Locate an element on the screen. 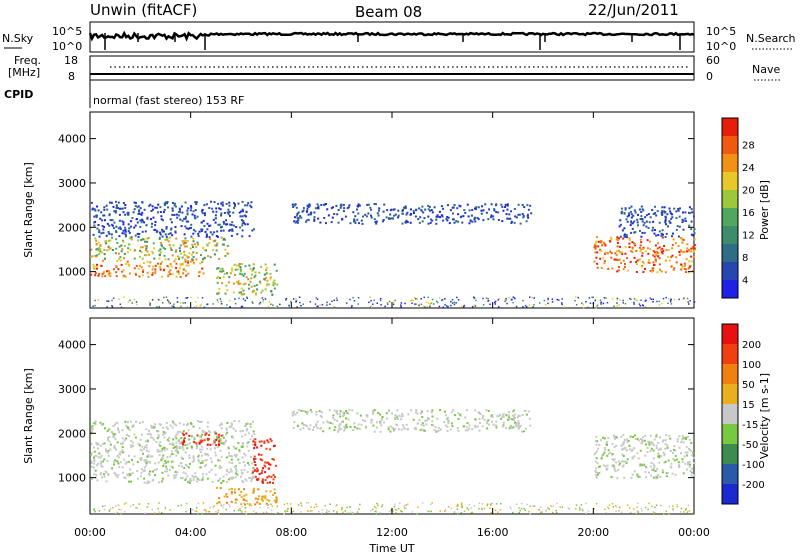 This screenshot has height=554, width=800. velocity-heatmap is located at coordinates (393, 462).